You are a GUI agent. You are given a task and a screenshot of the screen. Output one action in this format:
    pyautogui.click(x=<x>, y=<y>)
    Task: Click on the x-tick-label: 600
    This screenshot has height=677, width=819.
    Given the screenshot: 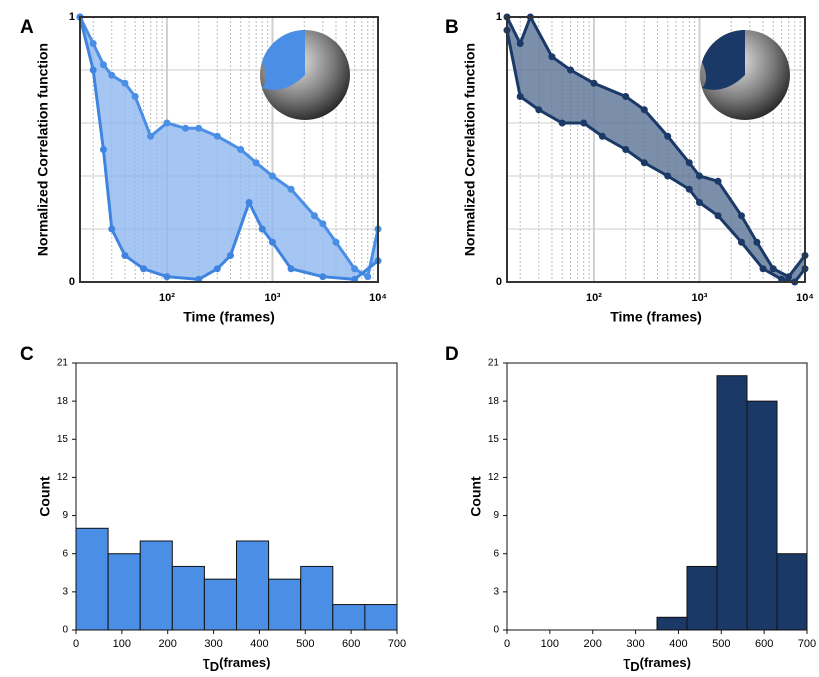 What is the action you would take?
    pyautogui.click(x=764, y=644)
    